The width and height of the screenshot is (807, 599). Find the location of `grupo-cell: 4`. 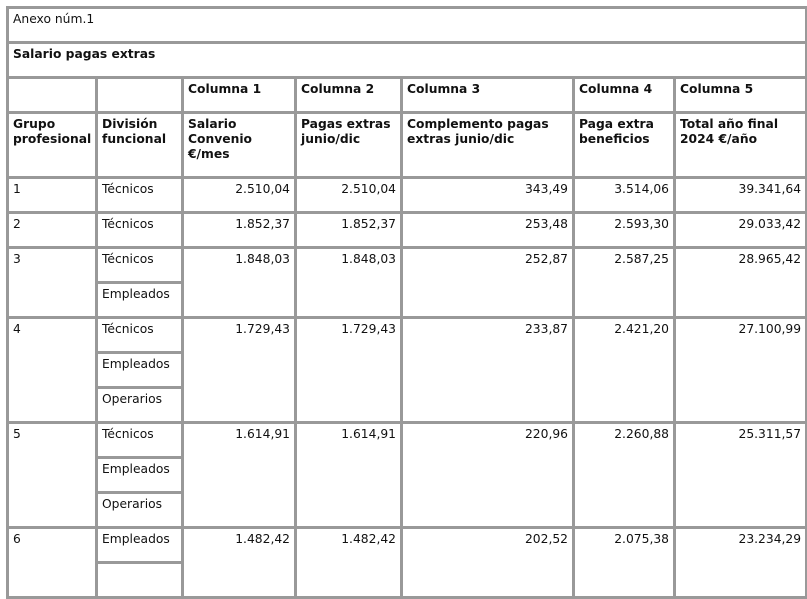

grupo-cell: 4 is located at coordinates (52, 370).